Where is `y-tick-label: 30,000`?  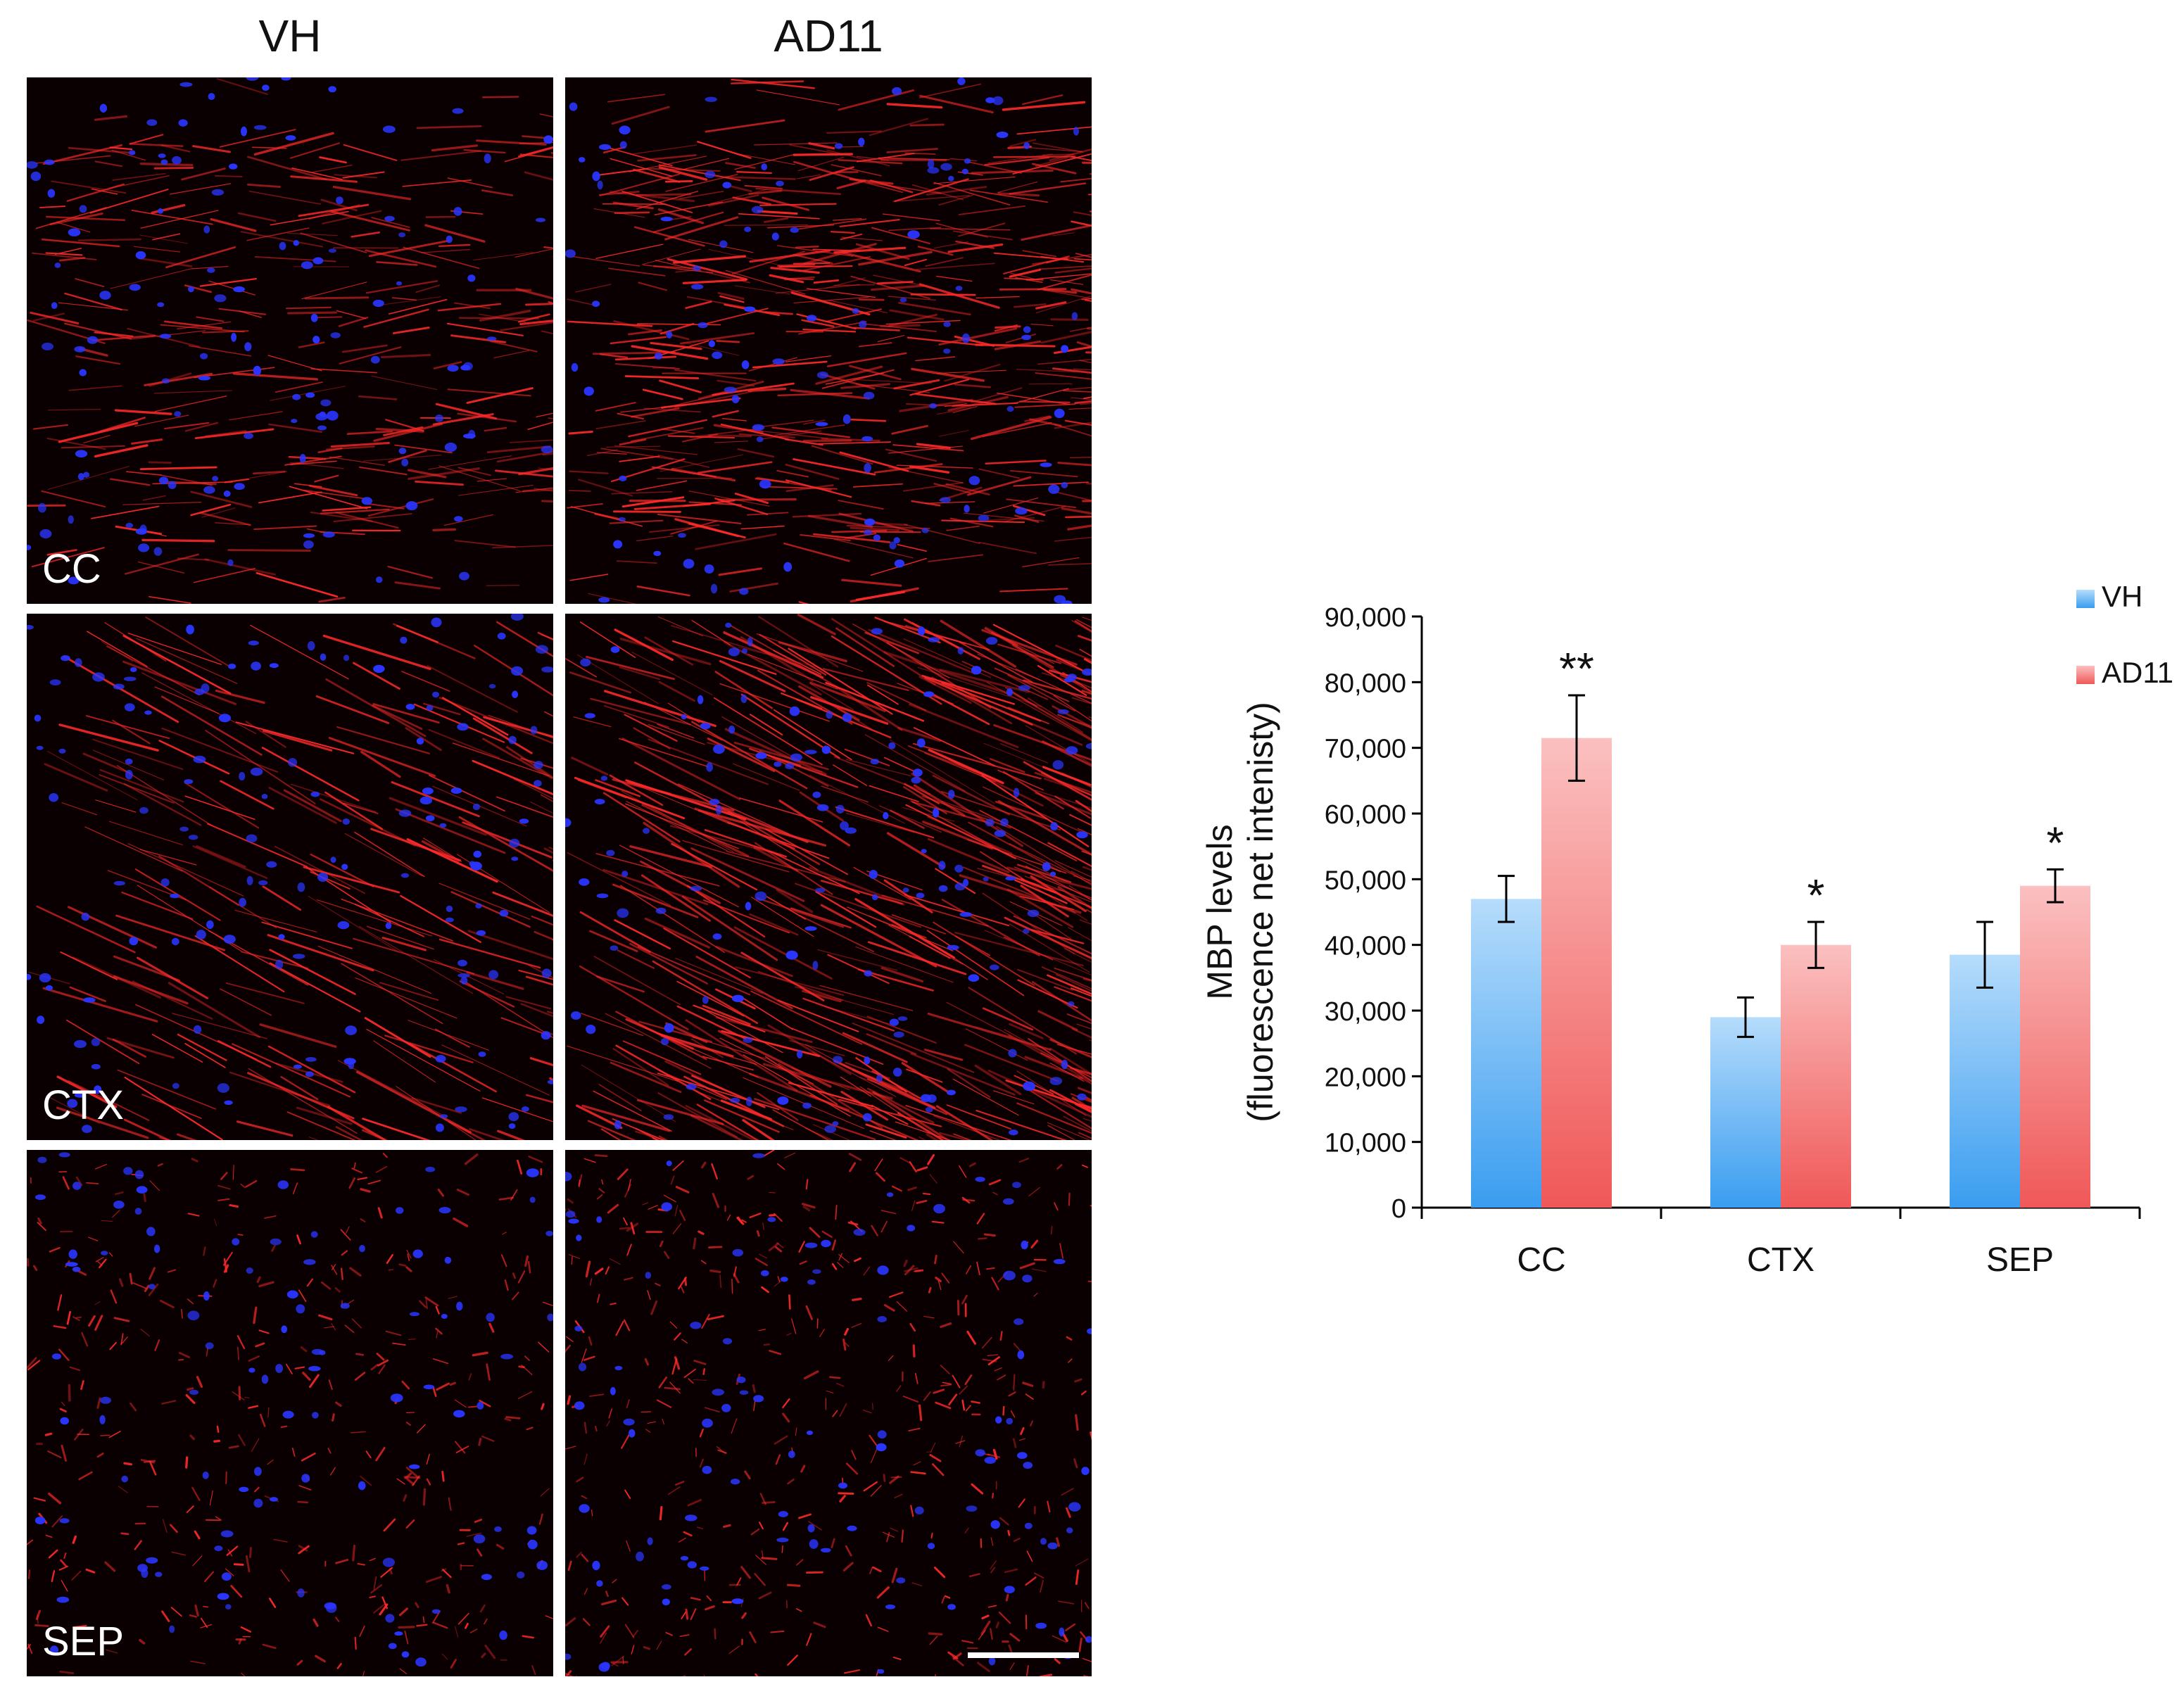 y-tick-label: 30,000 is located at coordinates (1365, 1012).